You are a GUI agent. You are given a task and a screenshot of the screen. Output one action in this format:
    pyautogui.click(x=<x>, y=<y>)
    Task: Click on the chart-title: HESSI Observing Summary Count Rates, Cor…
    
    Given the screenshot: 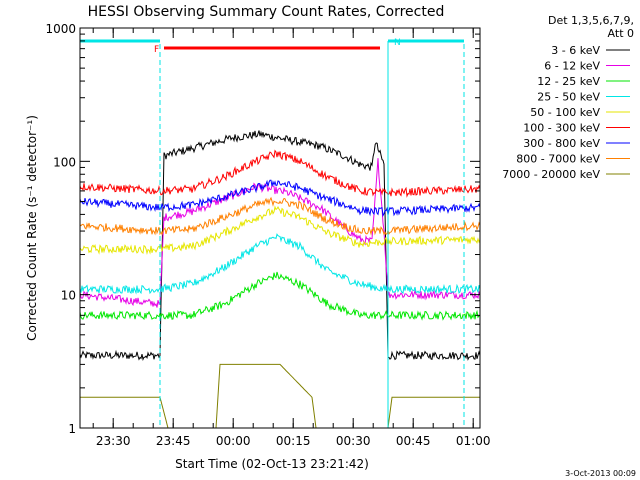 What is the action you would take?
    pyautogui.click(x=266, y=12)
    